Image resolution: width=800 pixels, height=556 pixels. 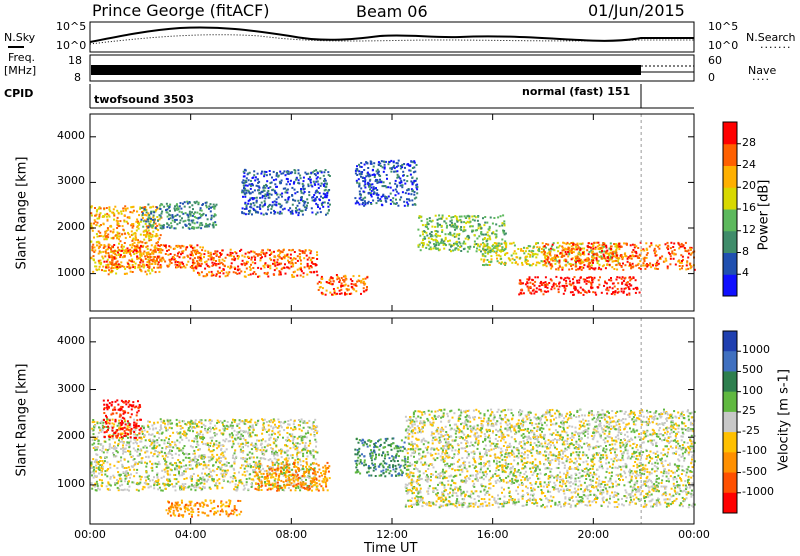 I want to click on power-scatter-band, so click(x=462, y=233).